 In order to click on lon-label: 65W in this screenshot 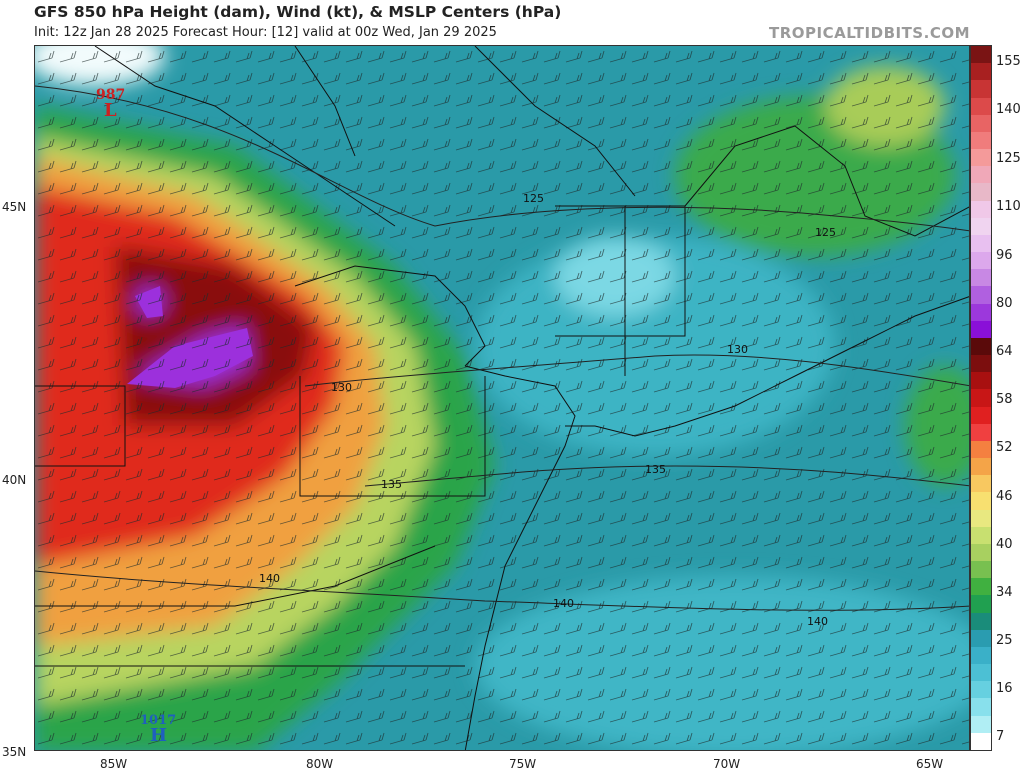, I will do `click(930, 764)`.